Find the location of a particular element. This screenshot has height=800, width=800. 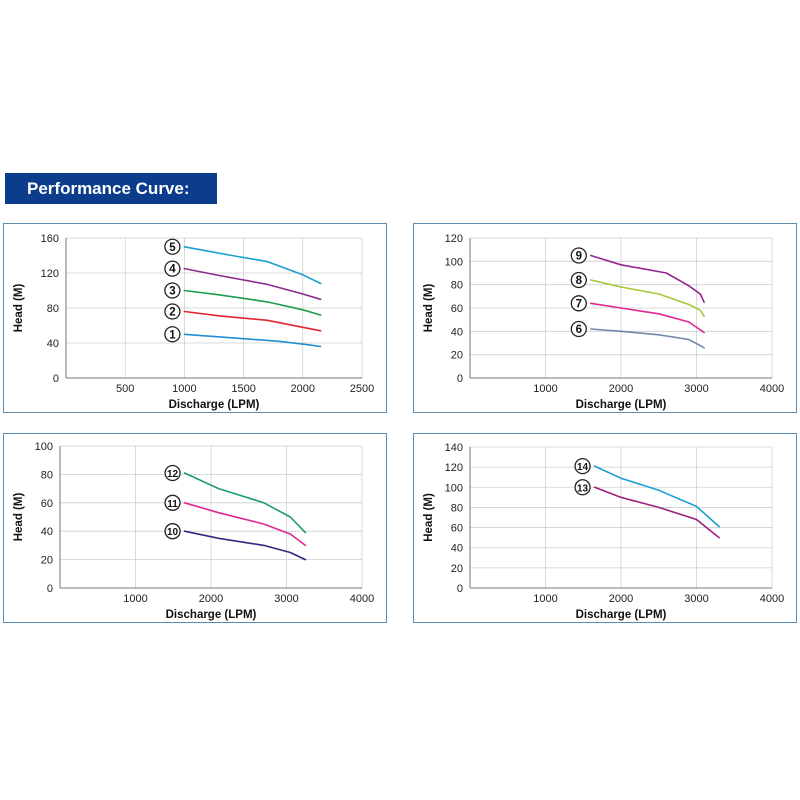

curve-label-9: 9 is located at coordinates (578, 255).